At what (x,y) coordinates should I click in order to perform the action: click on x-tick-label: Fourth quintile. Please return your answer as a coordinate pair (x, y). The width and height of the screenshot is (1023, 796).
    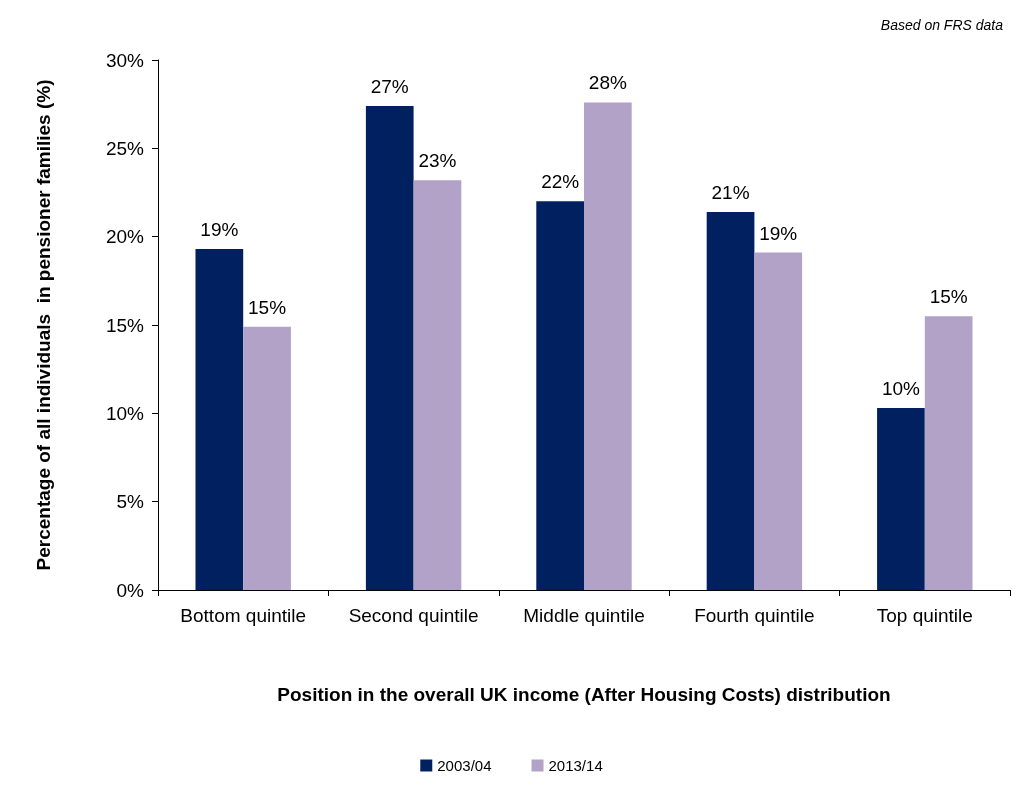
    Looking at the image, I should click on (754, 615).